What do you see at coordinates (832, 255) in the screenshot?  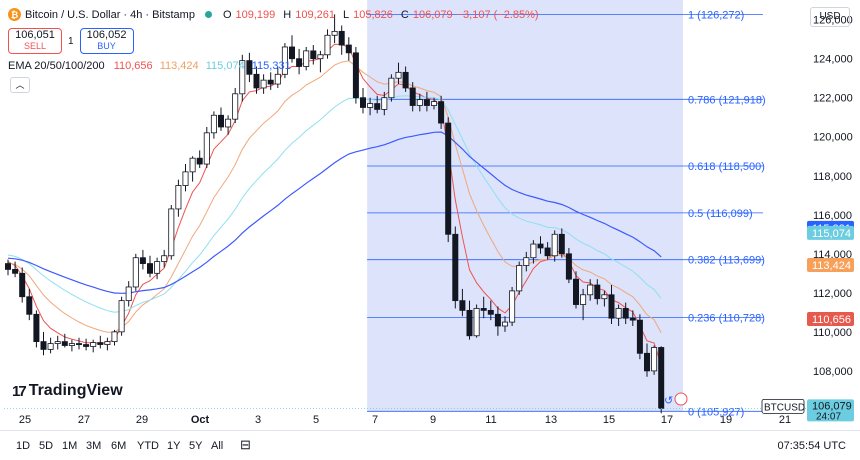 I see `y-tick-label: 114,000` at bounding box center [832, 255].